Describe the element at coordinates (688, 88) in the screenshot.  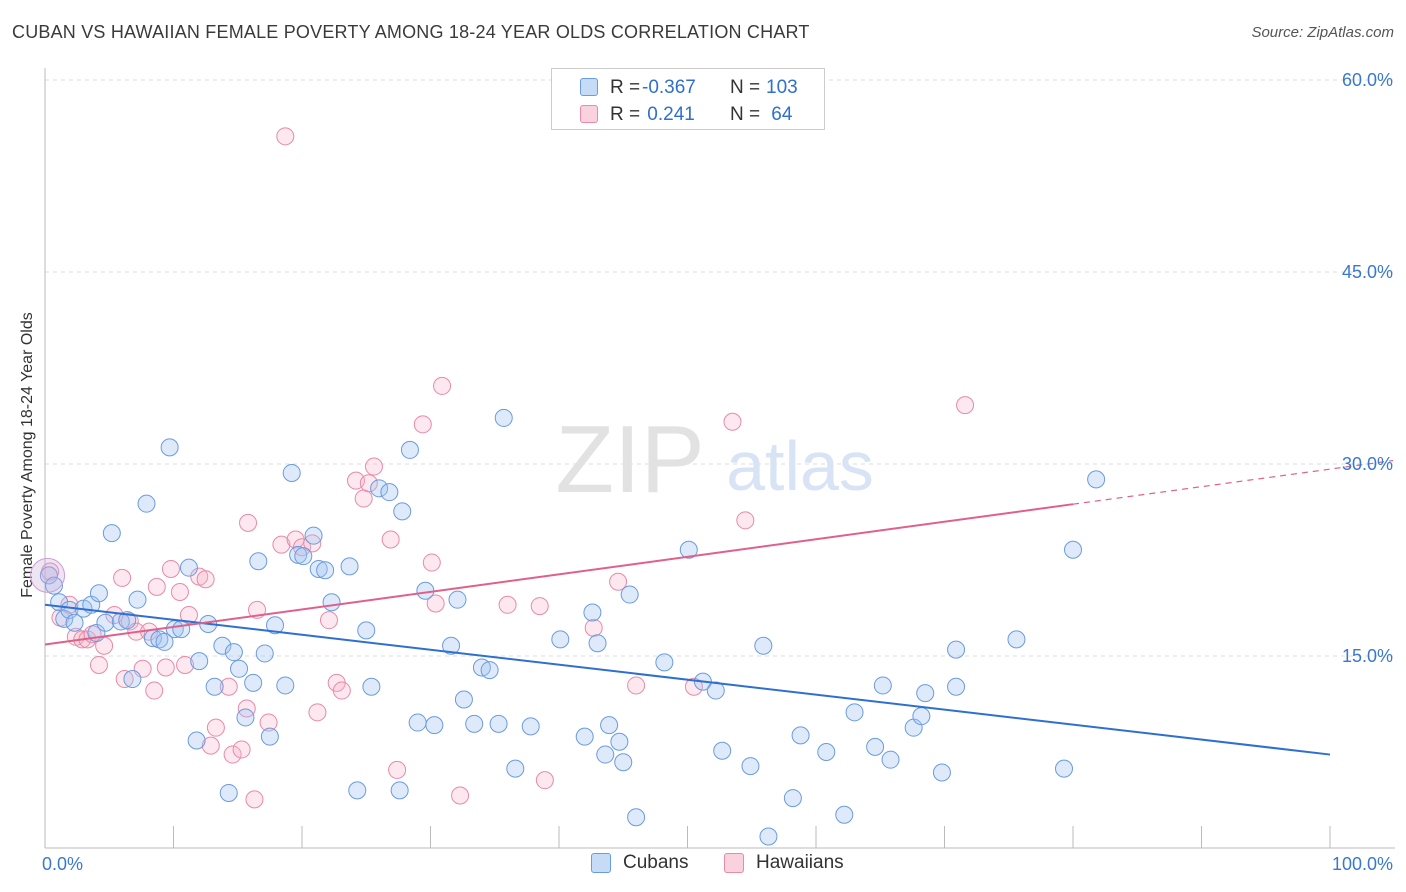
I see `legend-row-cubans: R = -0.367 N = 103` at that location.